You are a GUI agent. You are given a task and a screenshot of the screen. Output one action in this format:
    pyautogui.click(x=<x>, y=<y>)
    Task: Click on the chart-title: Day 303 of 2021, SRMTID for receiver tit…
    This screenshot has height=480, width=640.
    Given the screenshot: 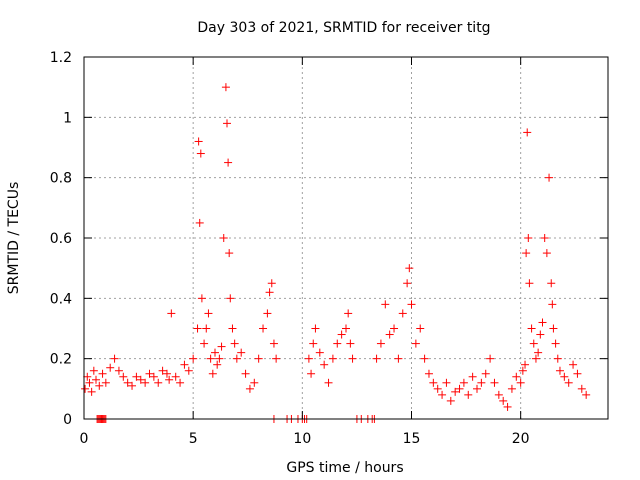 What is the action you would take?
    pyautogui.click(x=343, y=28)
    